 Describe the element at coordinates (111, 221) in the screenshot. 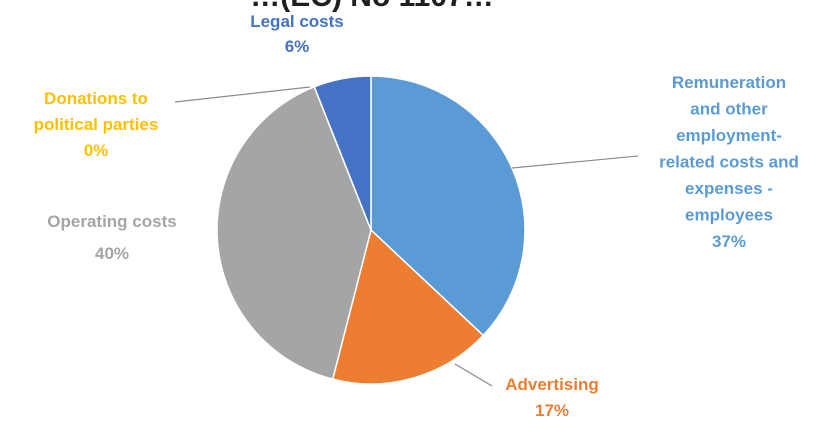

I see `slice-category-label: Operating costs` at that location.